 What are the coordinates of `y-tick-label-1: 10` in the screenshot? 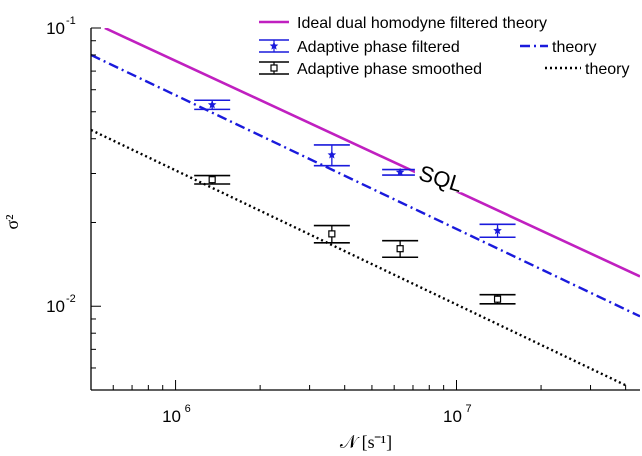 It's located at (55, 306).